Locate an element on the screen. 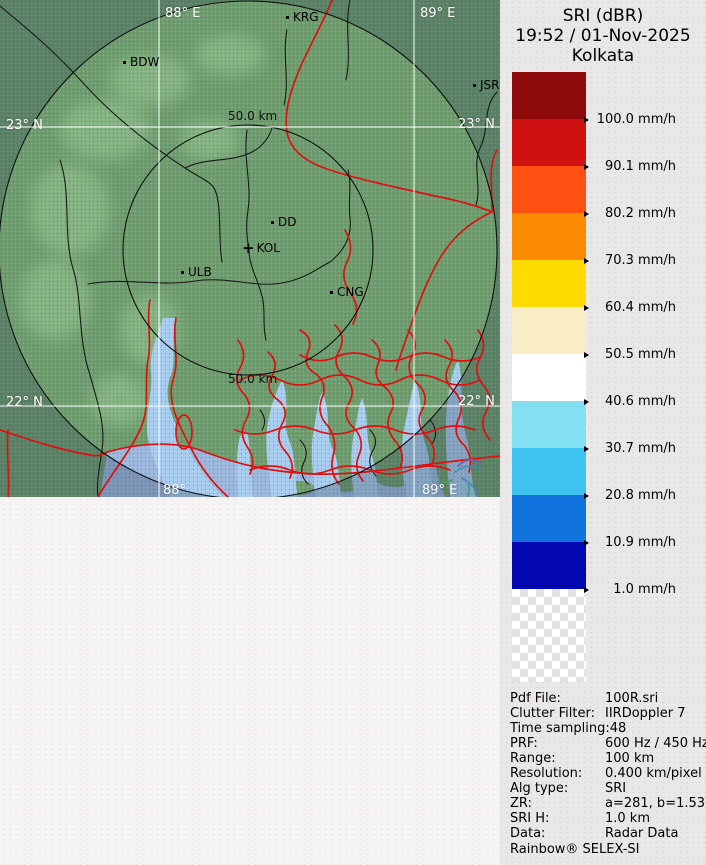 This screenshot has width=706, height=865. legend-entry-label: 40.6 mm/h is located at coordinates (640, 401).